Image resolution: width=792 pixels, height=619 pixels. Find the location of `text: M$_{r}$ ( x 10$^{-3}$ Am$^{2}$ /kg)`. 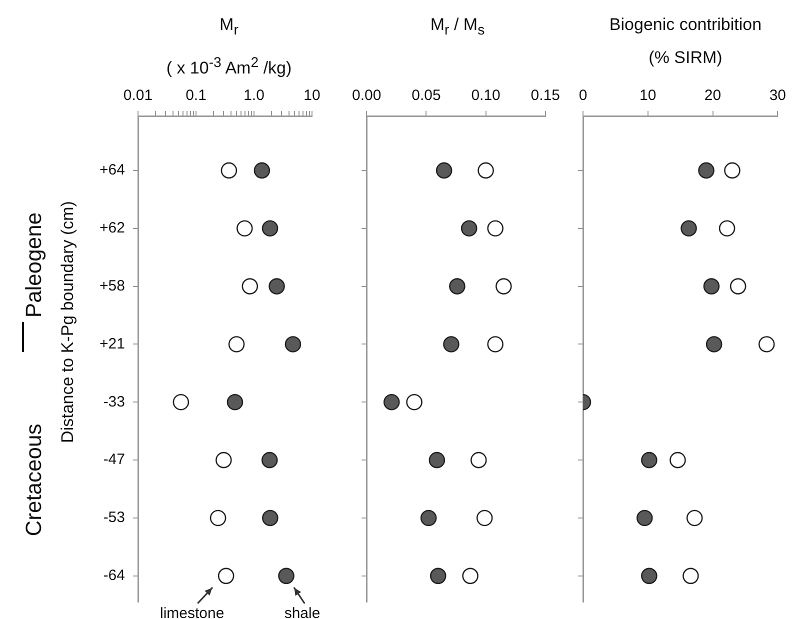

text: M$_{r}$ ( x 10$^{-3}$ Am$^{2}$ /kg) is located at coordinates (229, 46).